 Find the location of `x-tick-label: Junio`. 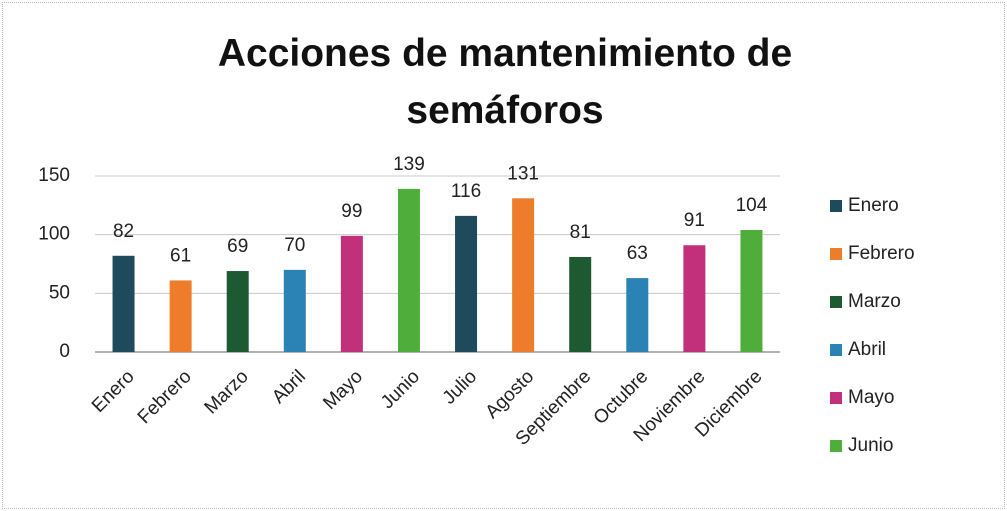

x-tick-label: Junio is located at coordinates (400, 389).